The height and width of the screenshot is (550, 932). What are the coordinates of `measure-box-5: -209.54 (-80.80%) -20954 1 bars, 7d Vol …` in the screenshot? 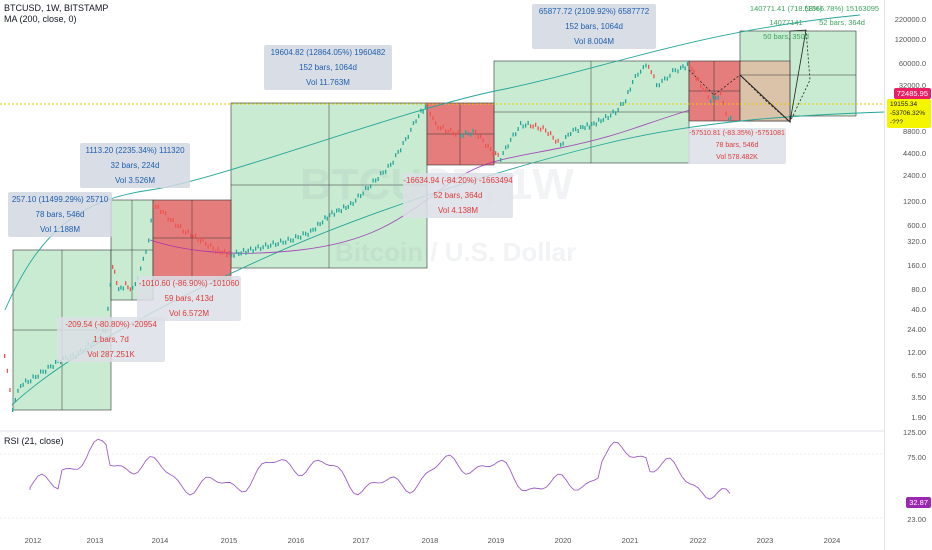 It's located at (111, 339).